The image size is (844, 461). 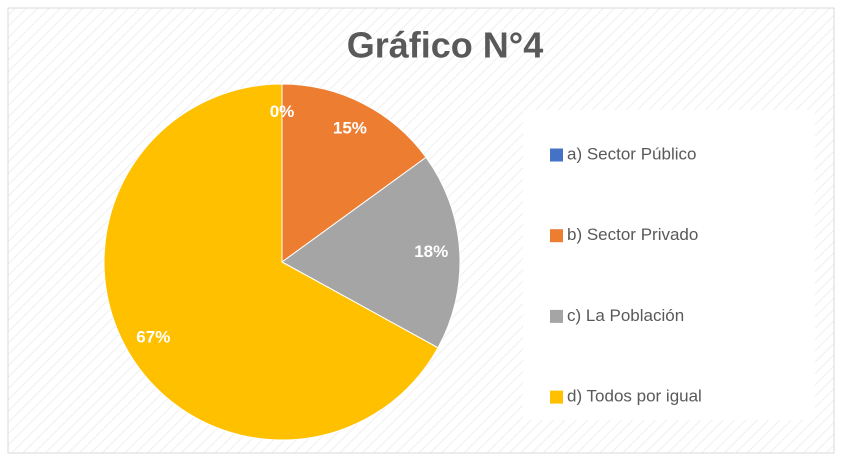 I want to click on data-label: 0%, so click(x=282, y=111).